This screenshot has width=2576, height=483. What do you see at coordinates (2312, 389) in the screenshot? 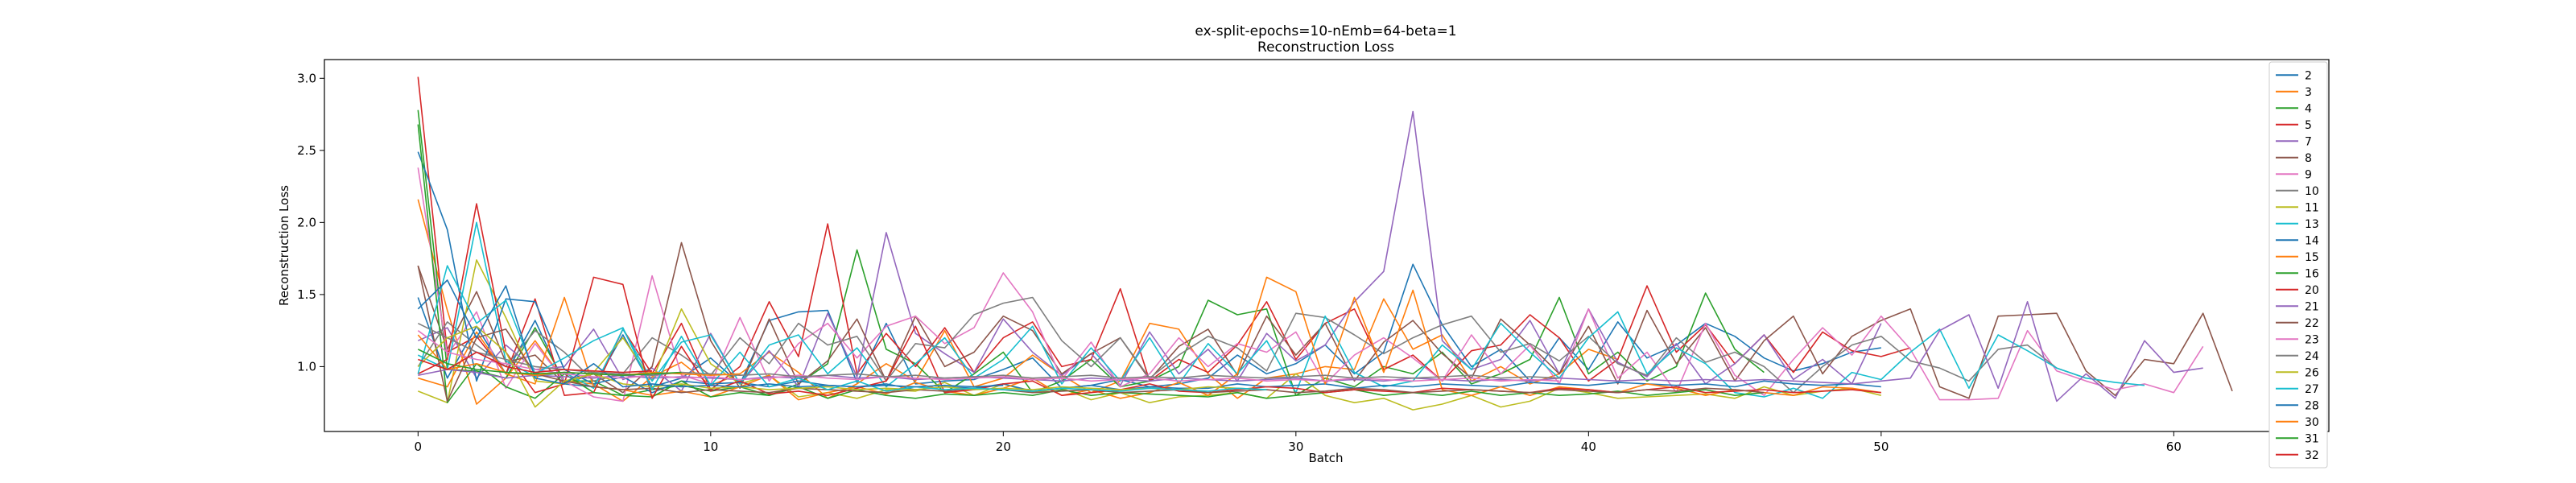
I see `legend-label: 27` at bounding box center [2312, 389].